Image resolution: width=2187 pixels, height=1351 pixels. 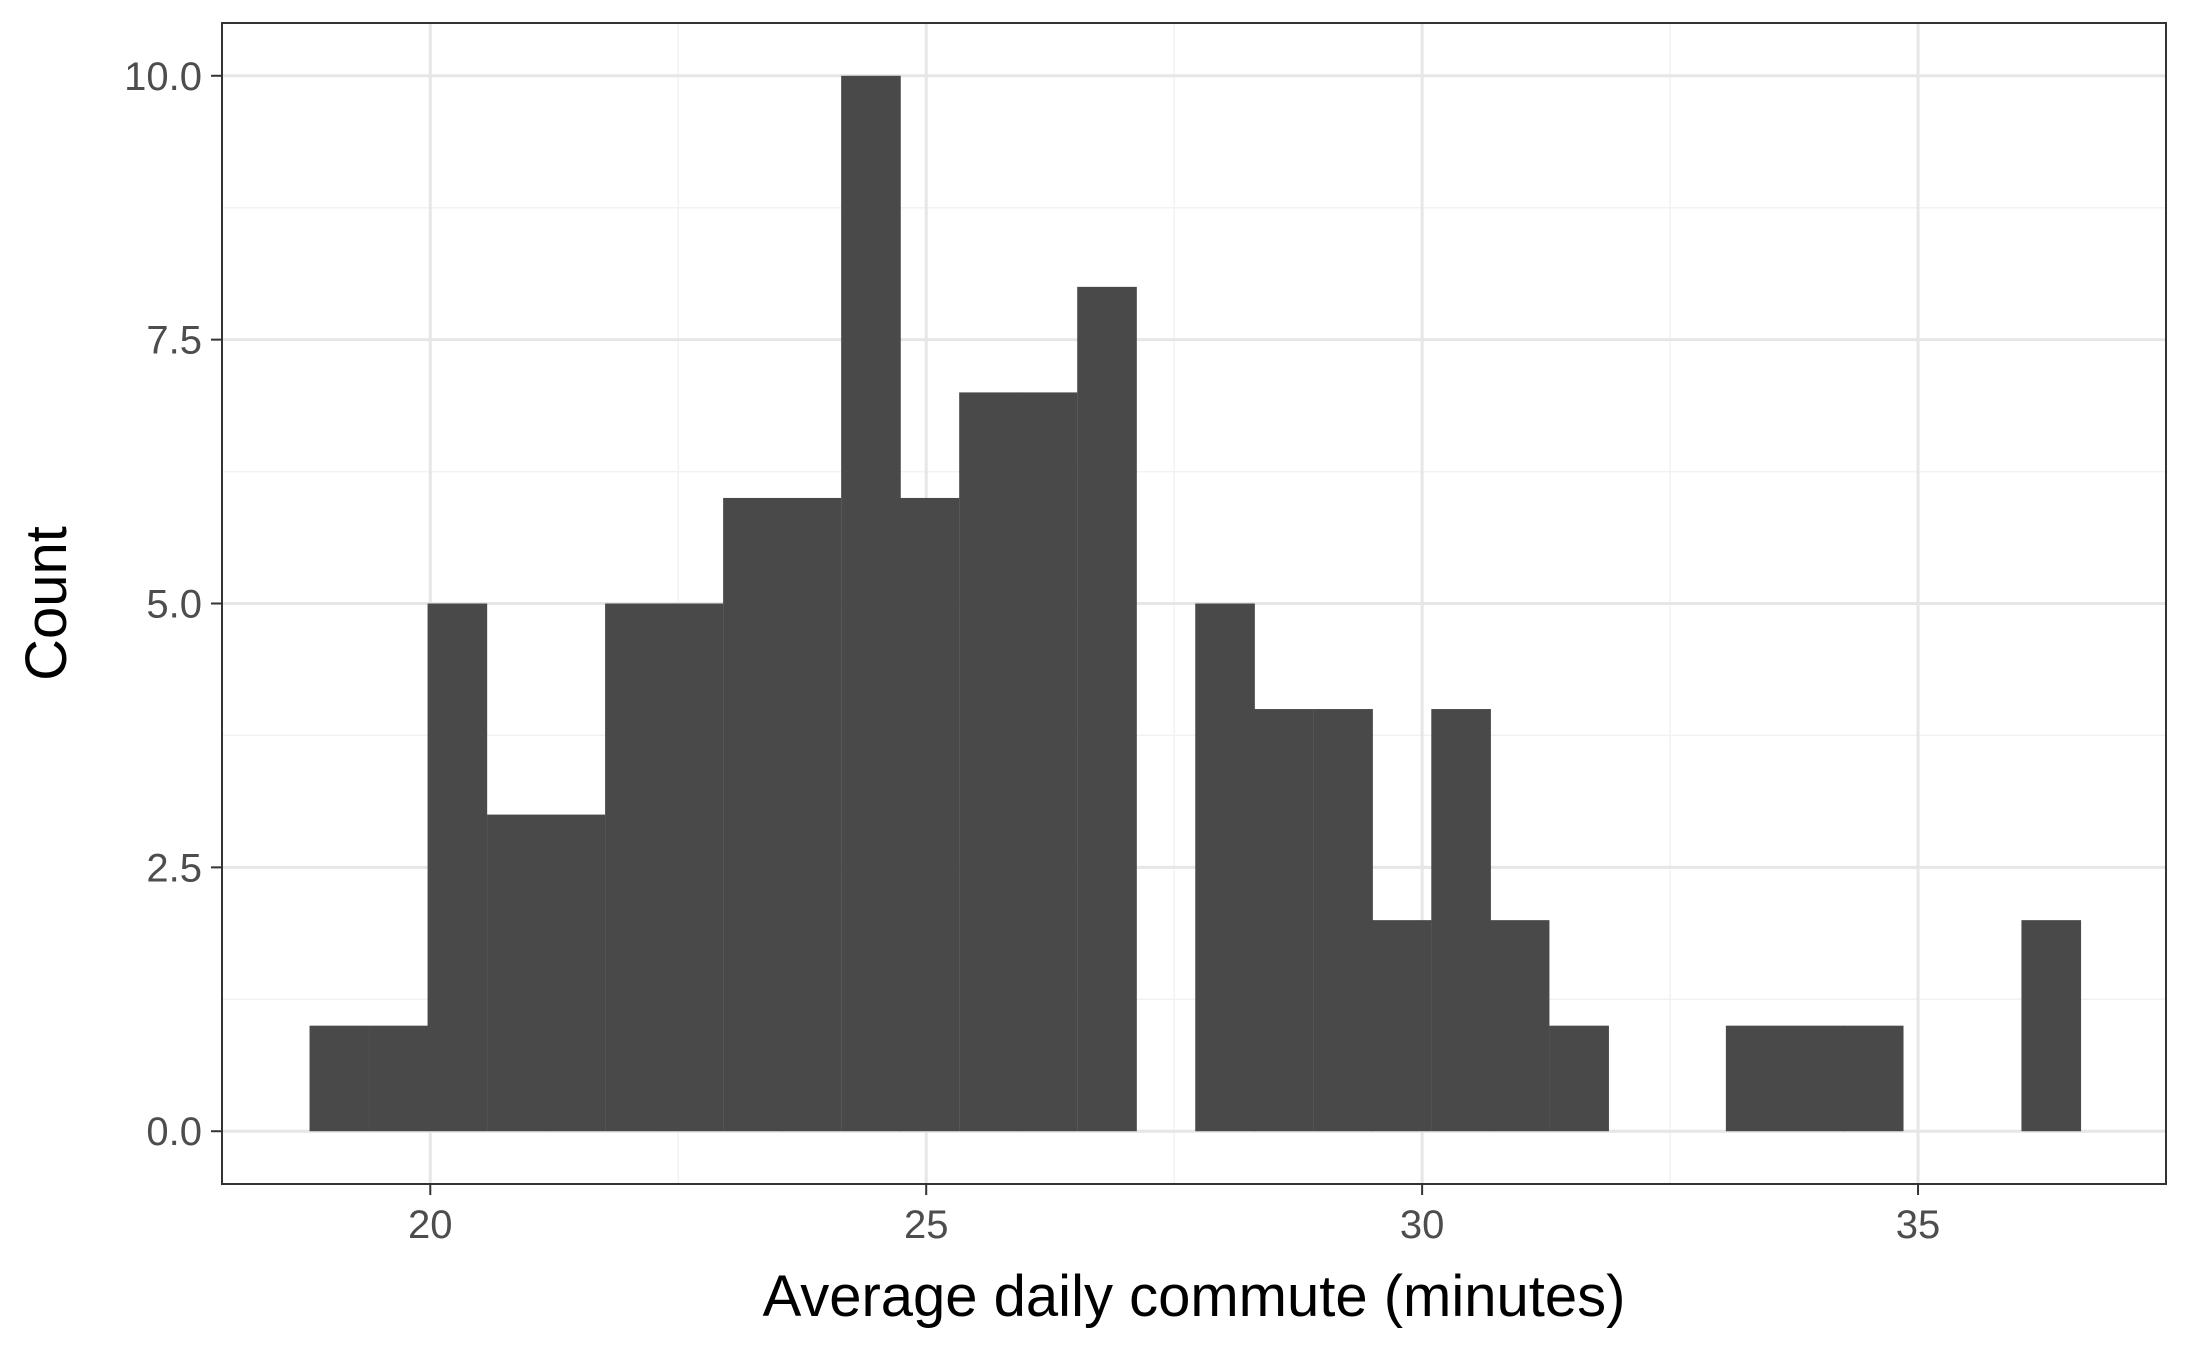 What do you see at coordinates (174, 1132) in the screenshot?
I see `y-tick-label: 0.0` at bounding box center [174, 1132].